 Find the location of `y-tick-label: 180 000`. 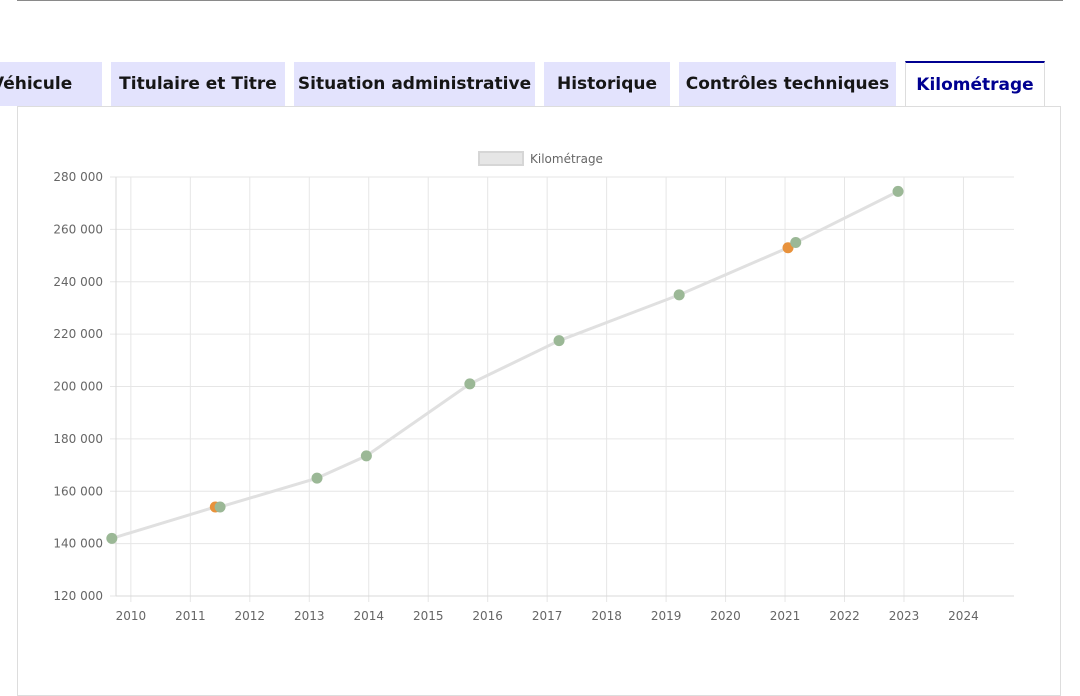

y-tick-label: 180 000 is located at coordinates (78, 439).